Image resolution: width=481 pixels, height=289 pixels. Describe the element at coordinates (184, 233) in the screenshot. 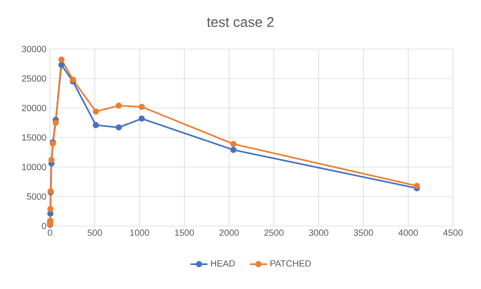

I see `x-tick-label: 1500` at that location.